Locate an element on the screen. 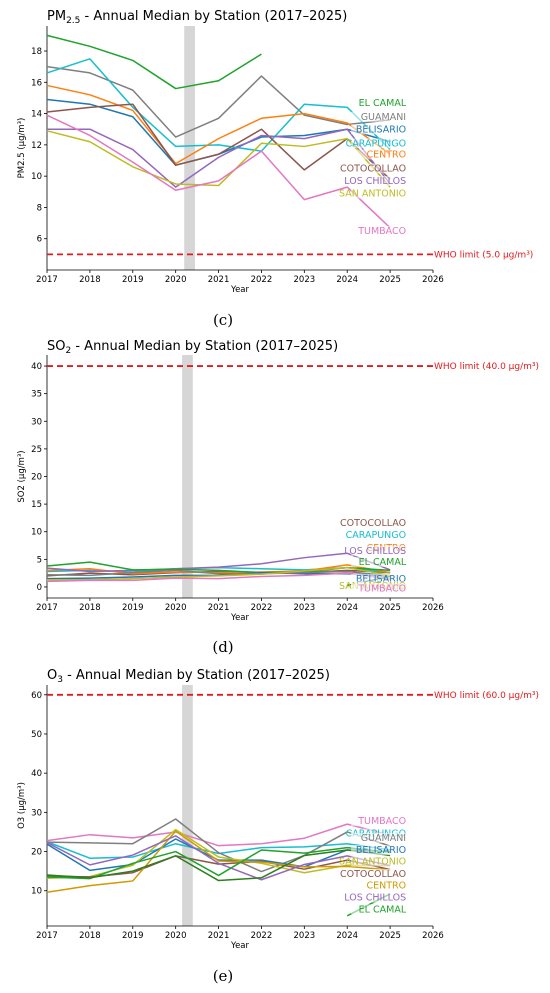 Image resolution: width=550 pixels, height=993 pixels. series-line-el-camal is located at coordinates (154, 62).